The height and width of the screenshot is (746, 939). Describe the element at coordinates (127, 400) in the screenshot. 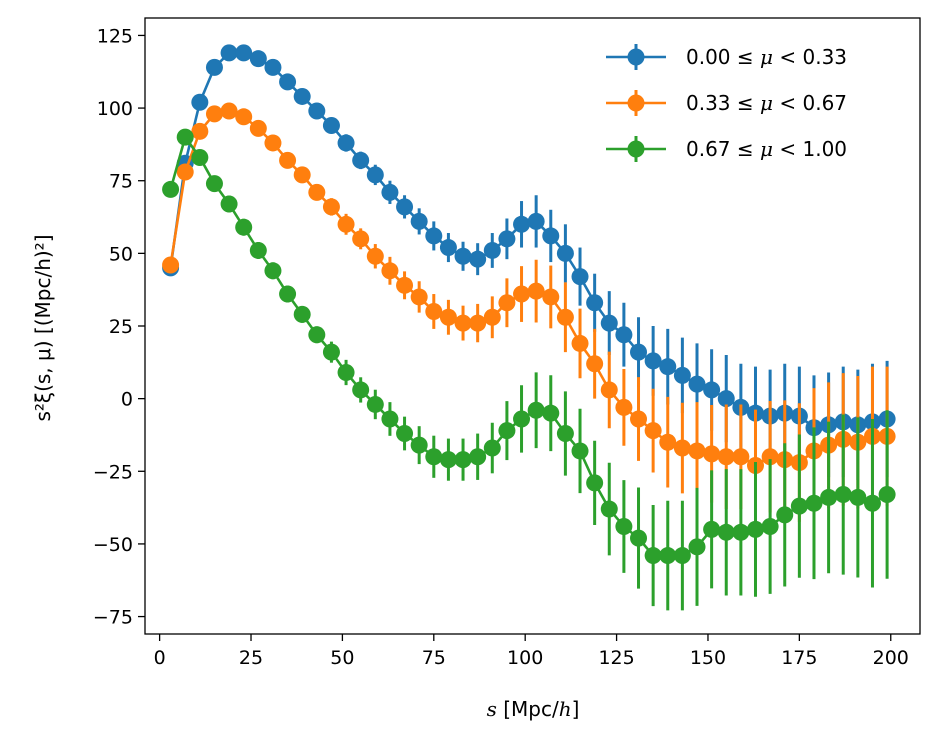

I see `y-tick-label: 0` at that location.